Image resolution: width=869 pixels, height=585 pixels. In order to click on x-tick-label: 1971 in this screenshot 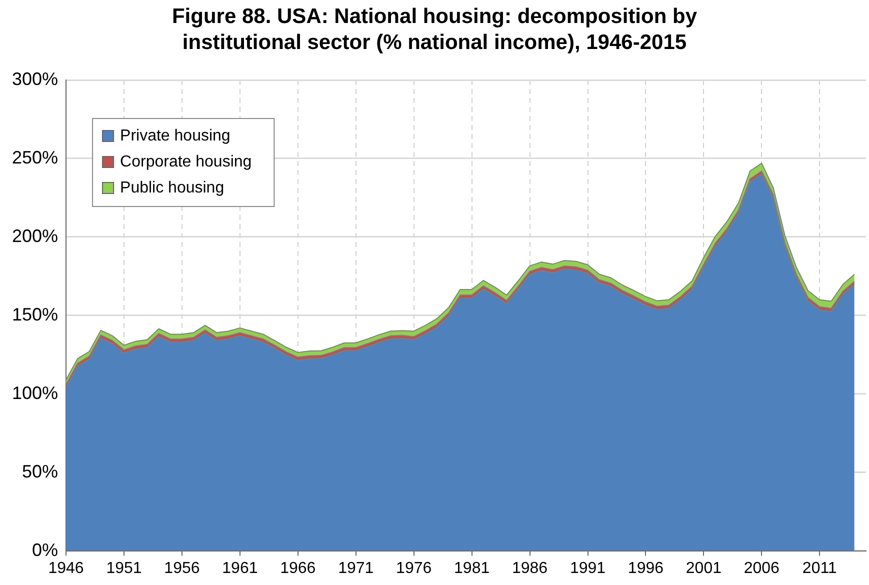, I will do `click(356, 568)`.